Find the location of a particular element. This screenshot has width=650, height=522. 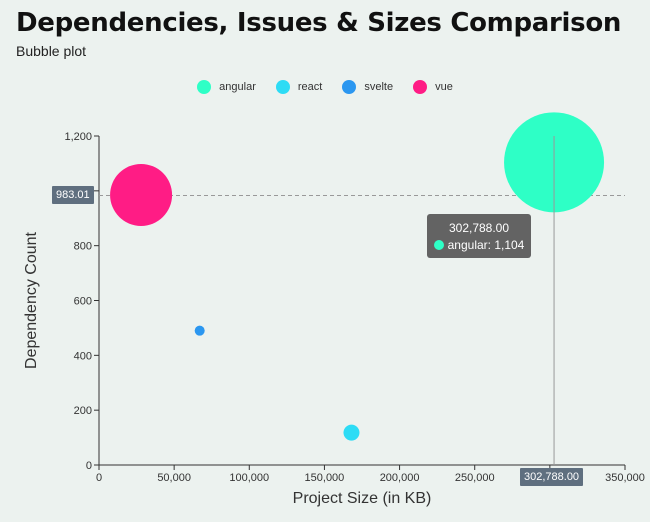

tooltip: 302,788.00 angular: 1,104 is located at coordinates (479, 236).